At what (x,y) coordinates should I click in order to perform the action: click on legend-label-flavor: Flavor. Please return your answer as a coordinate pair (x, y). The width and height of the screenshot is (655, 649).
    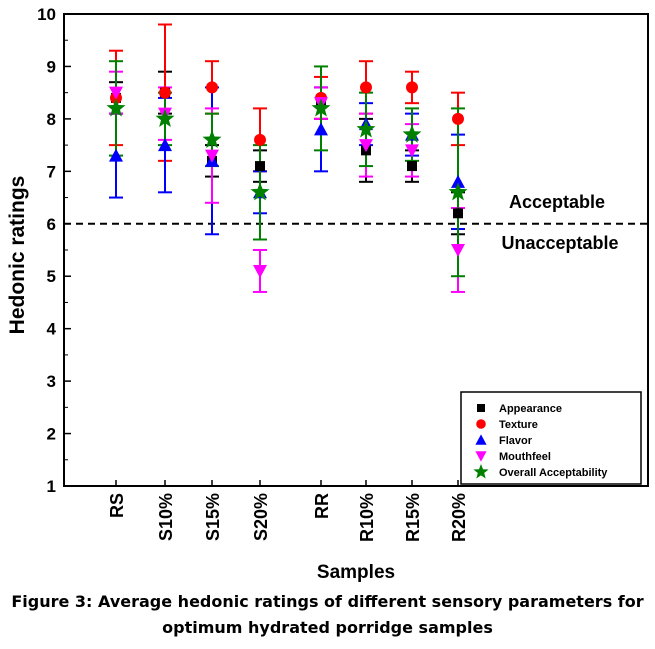
    Looking at the image, I should click on (516, 441).